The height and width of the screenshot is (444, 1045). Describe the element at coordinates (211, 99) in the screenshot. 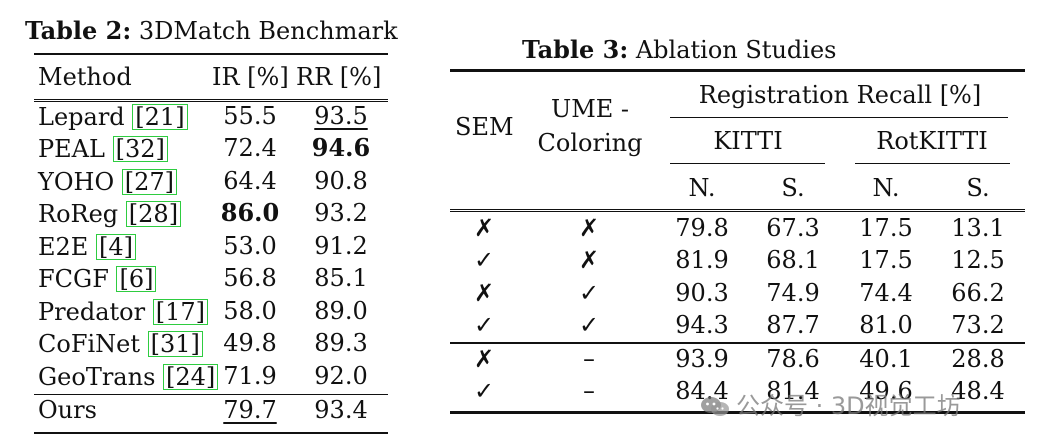

I see `table2-header-rule` at that location.